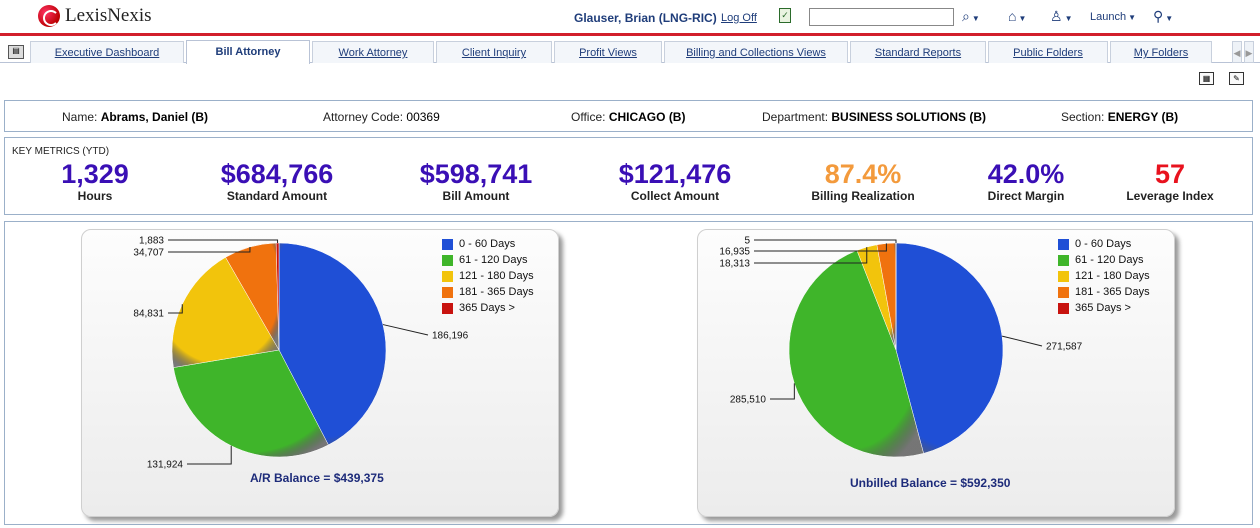  Describe the element at coordinates (476, 174) in the screenshot. I see `metric-value: $598,741` at that location.